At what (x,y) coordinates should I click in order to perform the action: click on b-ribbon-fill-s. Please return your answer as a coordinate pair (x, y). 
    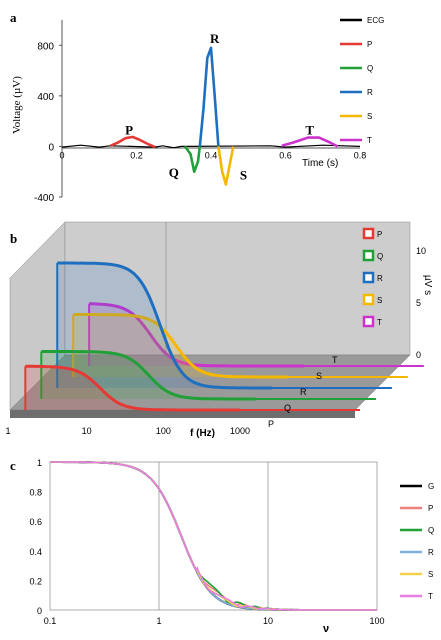
    Looking at the image, I should click on (240, 345).